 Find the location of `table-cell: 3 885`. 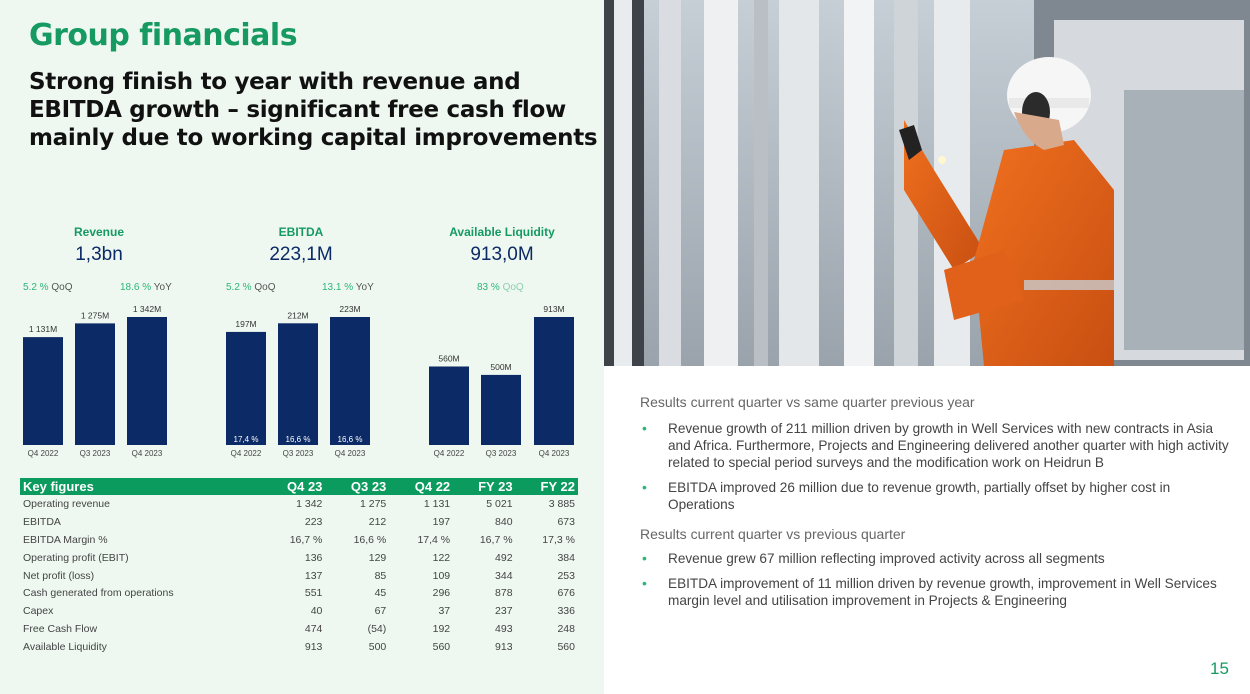

table-cell: 3 885 is located at coordinates (561, 503).